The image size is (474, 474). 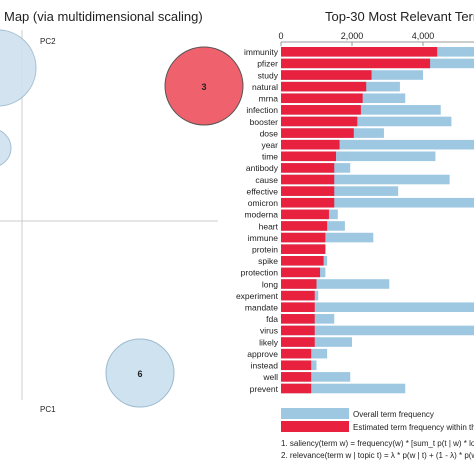 What do you see at coordinates (270, 157) in the screenshot?
I see `term-label-time: time` at bounding box center [270, 157].